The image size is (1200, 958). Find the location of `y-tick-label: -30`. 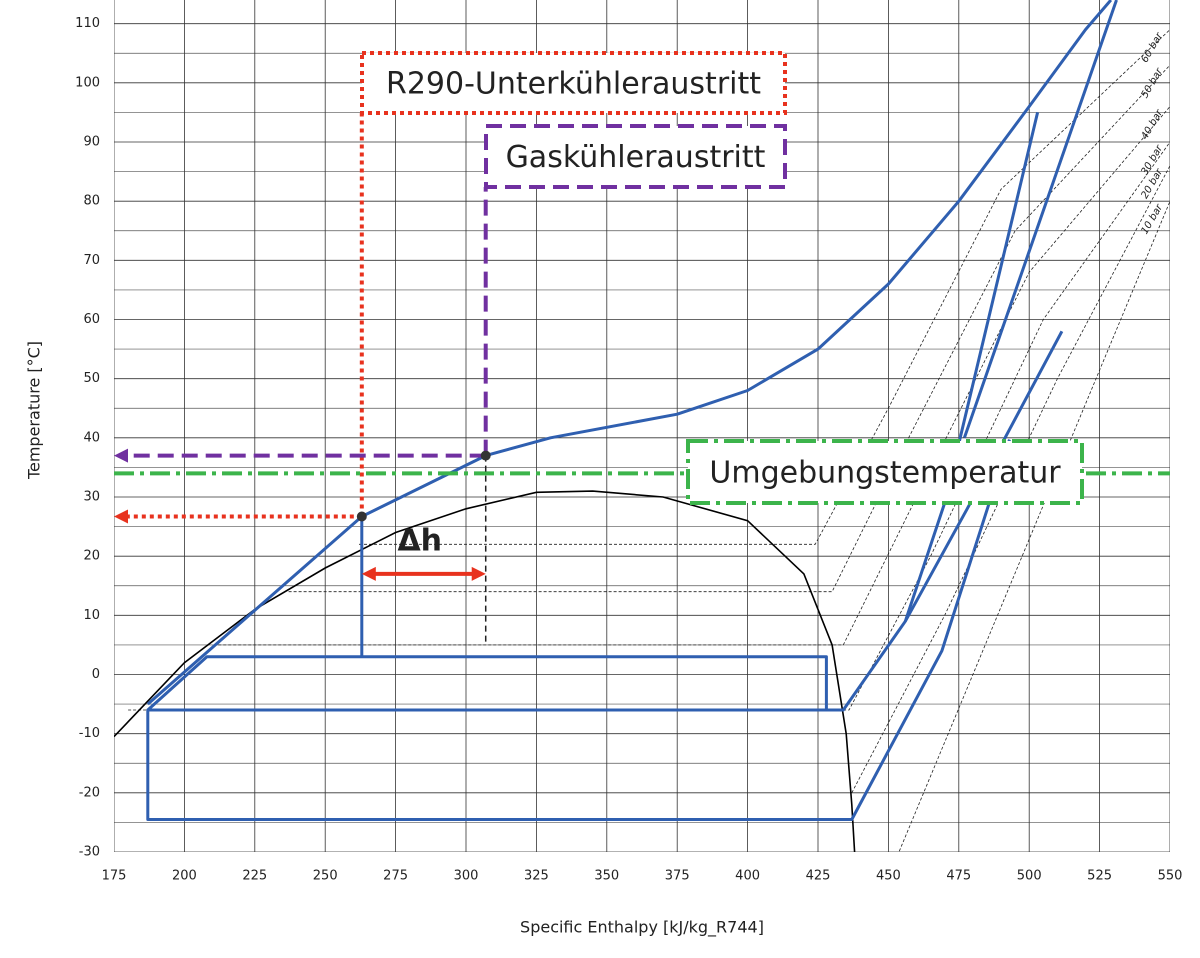

y-tick-label: -30 is located at coordinates (89, 852).